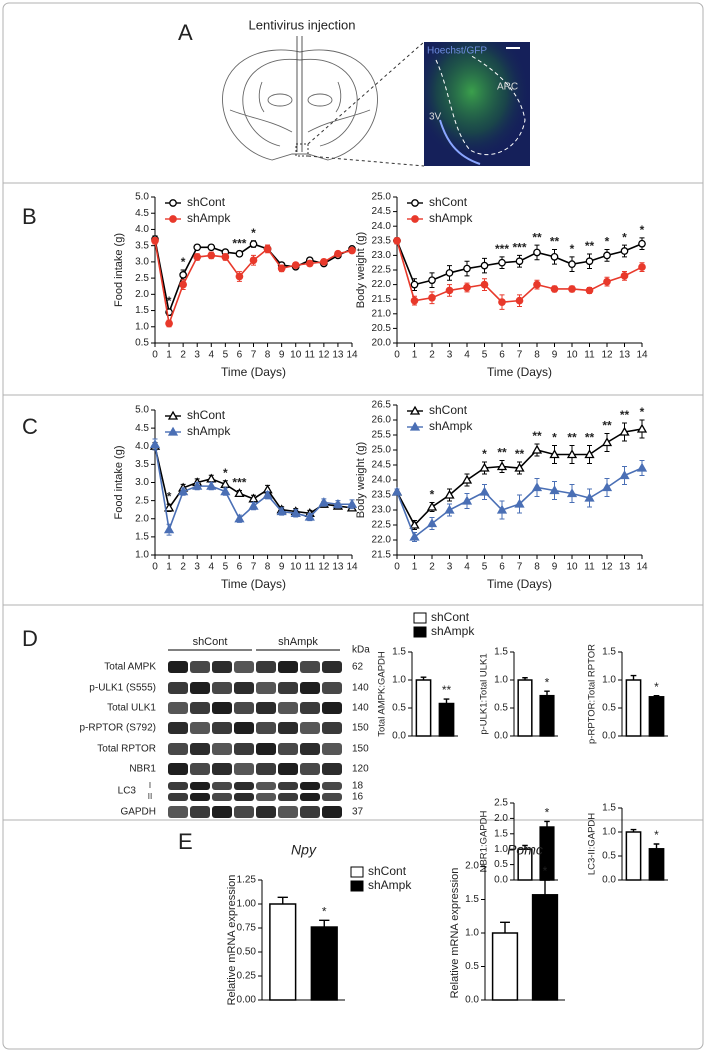  I want to click on legend-swatch, so click(420, 618).